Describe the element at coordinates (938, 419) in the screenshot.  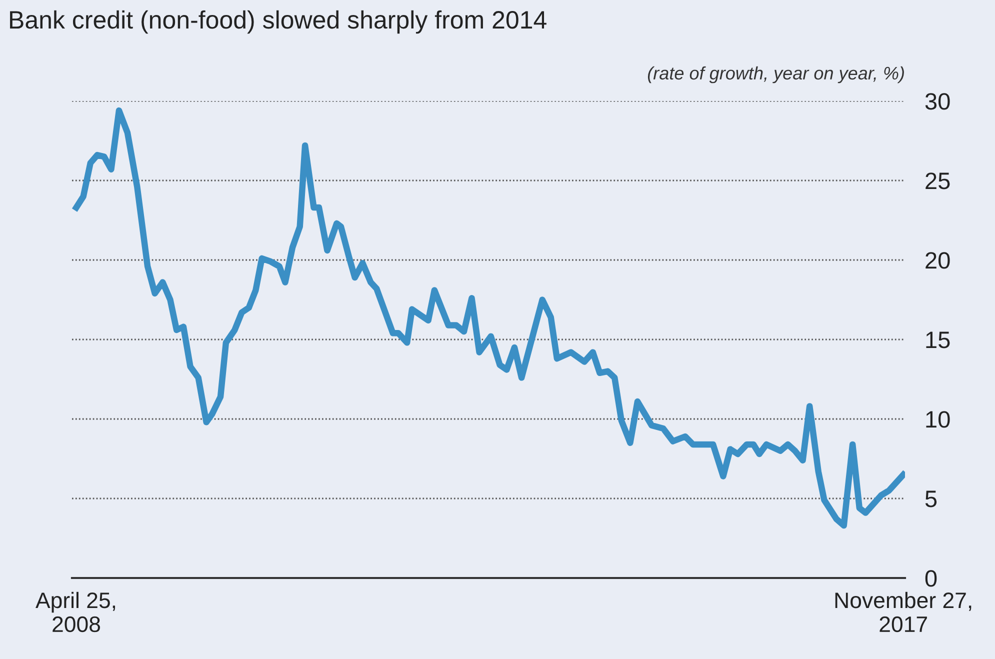
I see `y-tick-label: 10` at that location.